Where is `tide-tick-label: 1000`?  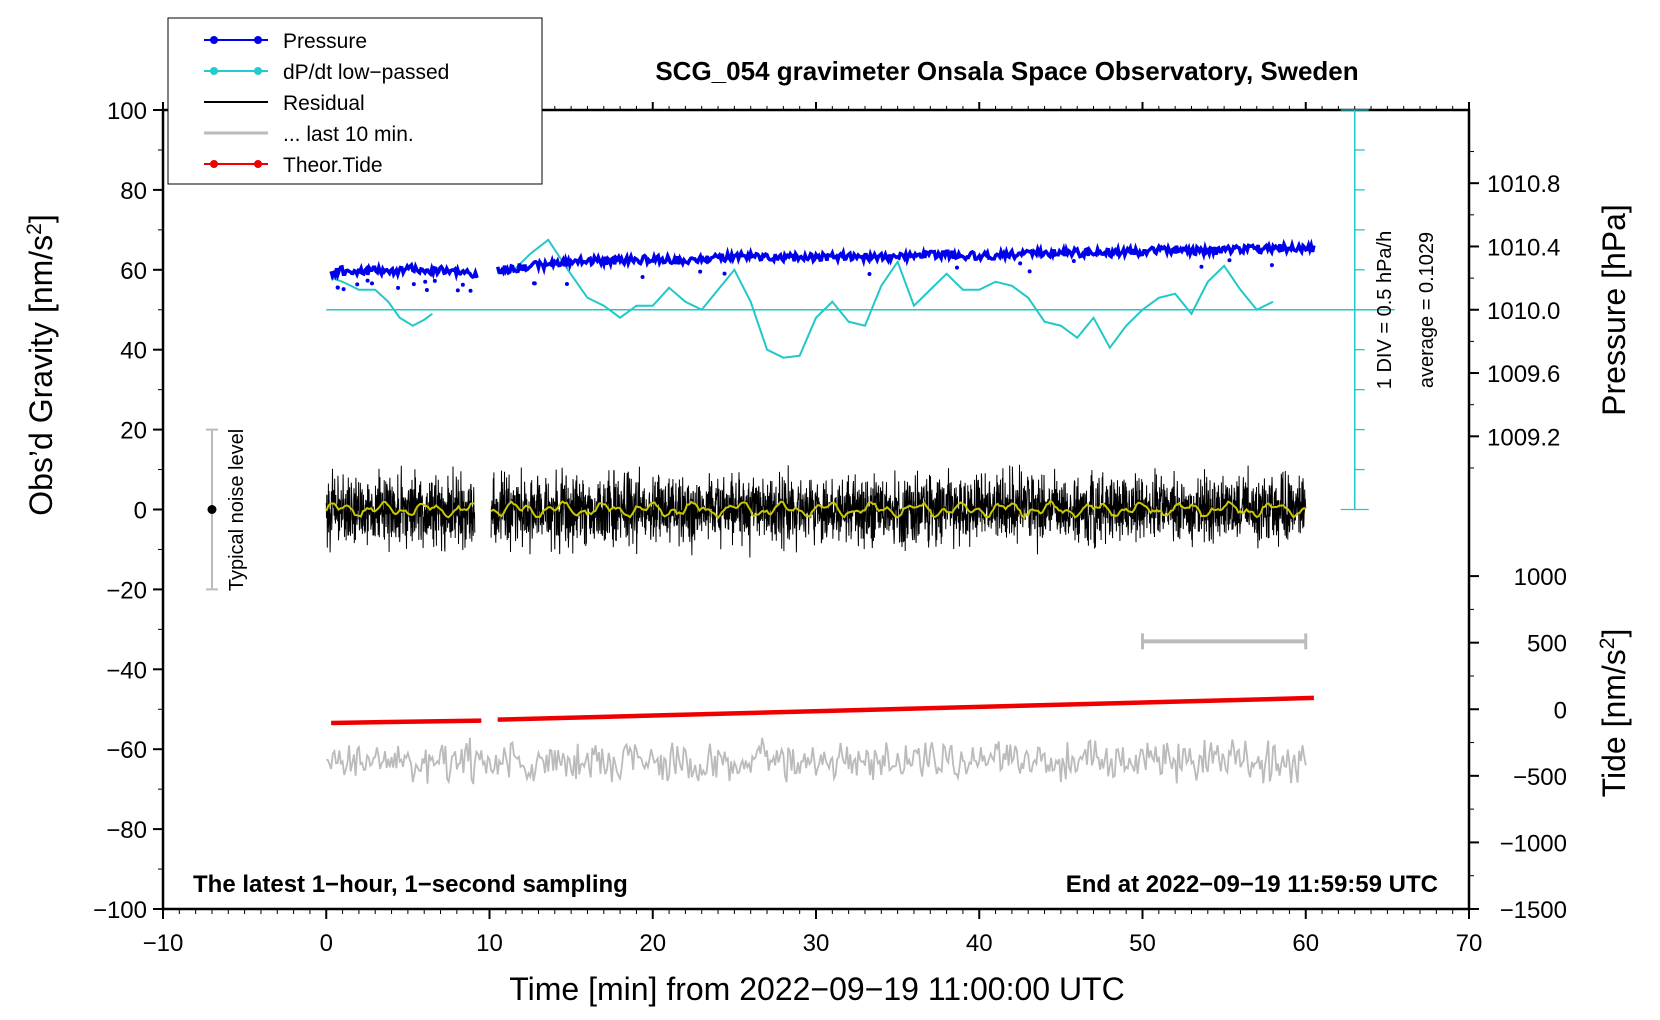
tide-tick-label: 1000 is located at coordinates (1540, 577).